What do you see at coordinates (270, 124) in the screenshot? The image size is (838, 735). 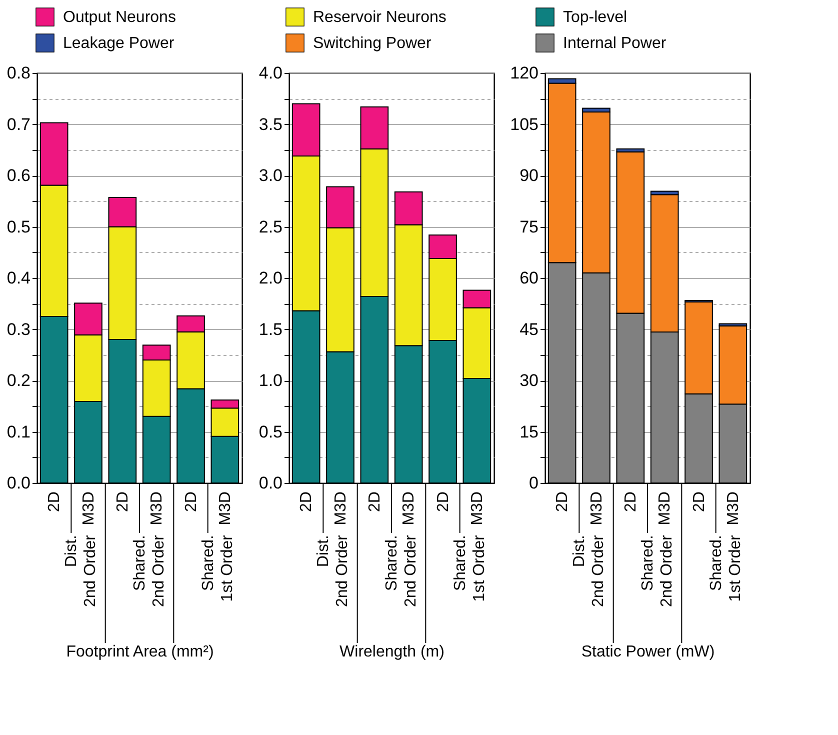 I see `y-tick-label: 3.5` at bounding box center [270, 124].